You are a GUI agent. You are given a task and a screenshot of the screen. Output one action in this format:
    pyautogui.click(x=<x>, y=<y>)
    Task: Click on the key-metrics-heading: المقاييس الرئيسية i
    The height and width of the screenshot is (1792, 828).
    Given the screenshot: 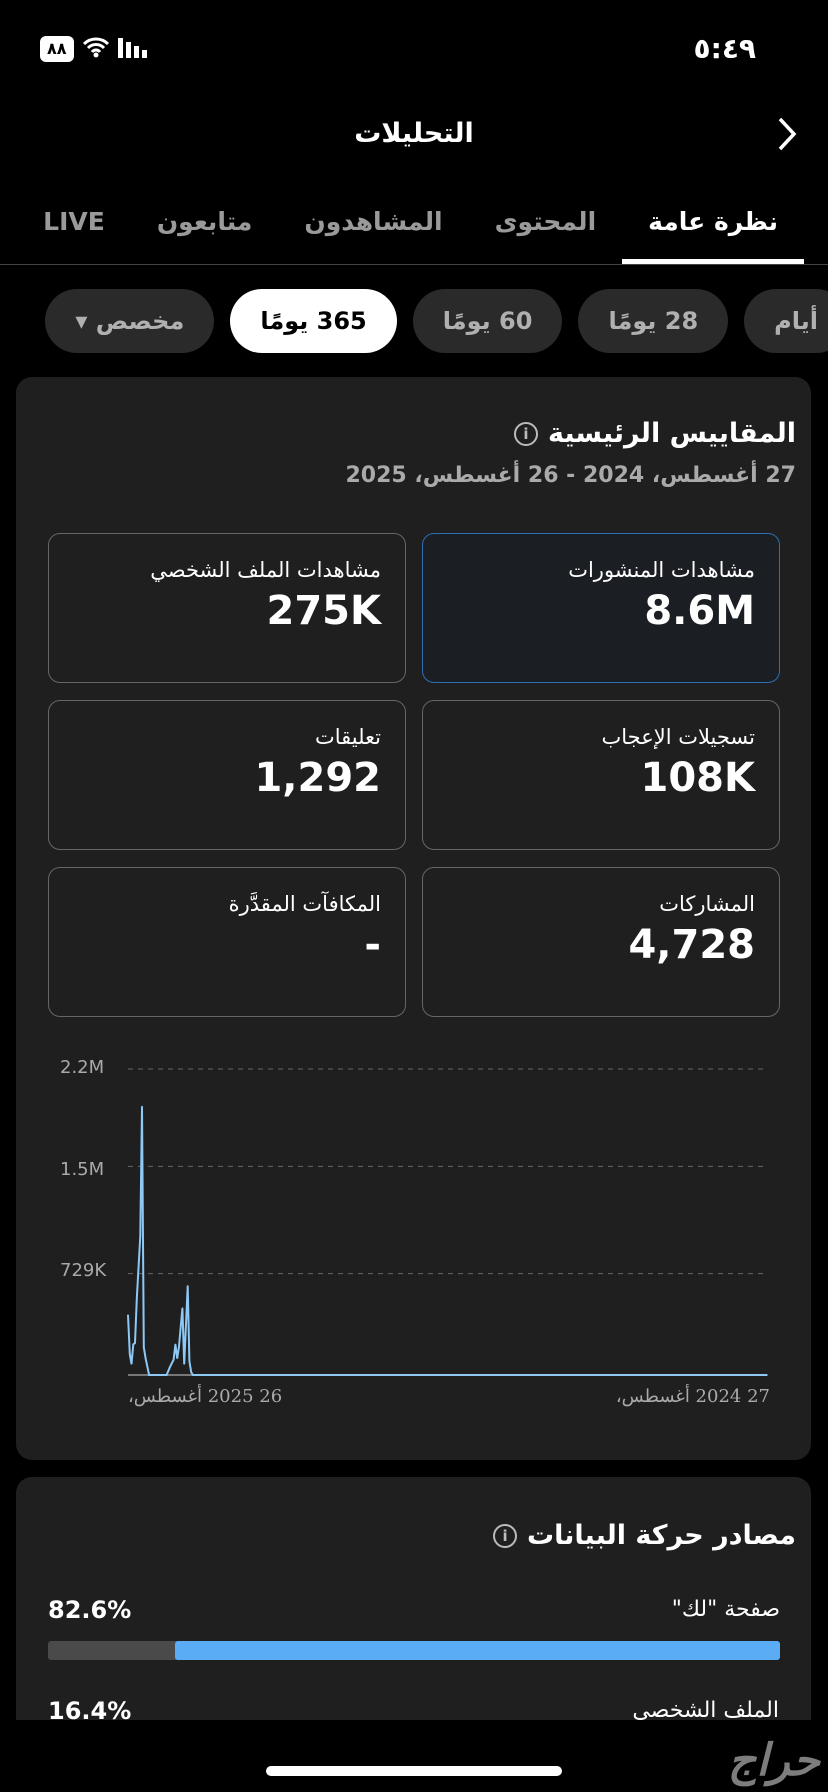 What is the action you would take?
    pyautogui.click(x=654, y=433)
    